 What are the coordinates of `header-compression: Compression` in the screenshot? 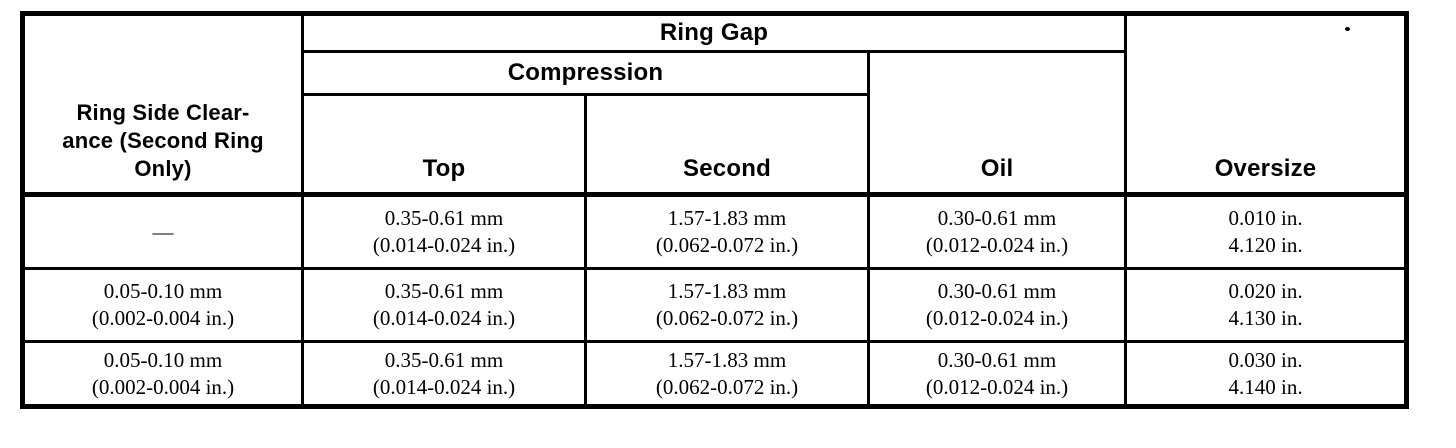 It's located at (585, 73).